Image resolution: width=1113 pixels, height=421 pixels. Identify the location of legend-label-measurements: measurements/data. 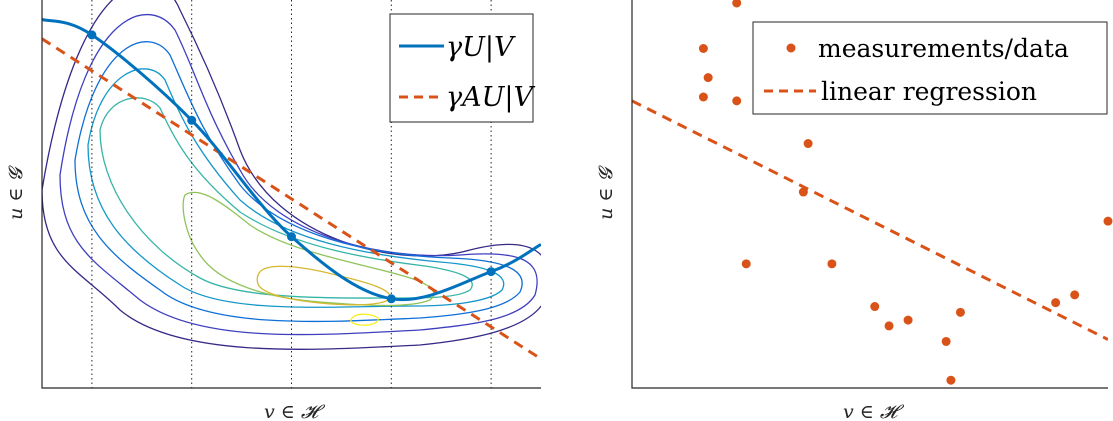
(943, 48).